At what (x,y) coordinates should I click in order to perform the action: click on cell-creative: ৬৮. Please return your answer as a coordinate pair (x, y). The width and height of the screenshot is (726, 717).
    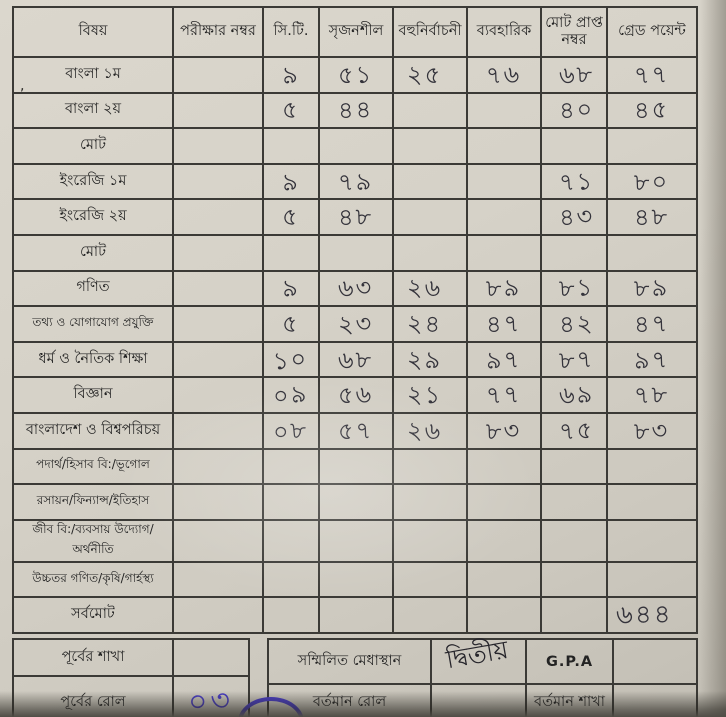
    Looking at the image, I should click on (356, 359).